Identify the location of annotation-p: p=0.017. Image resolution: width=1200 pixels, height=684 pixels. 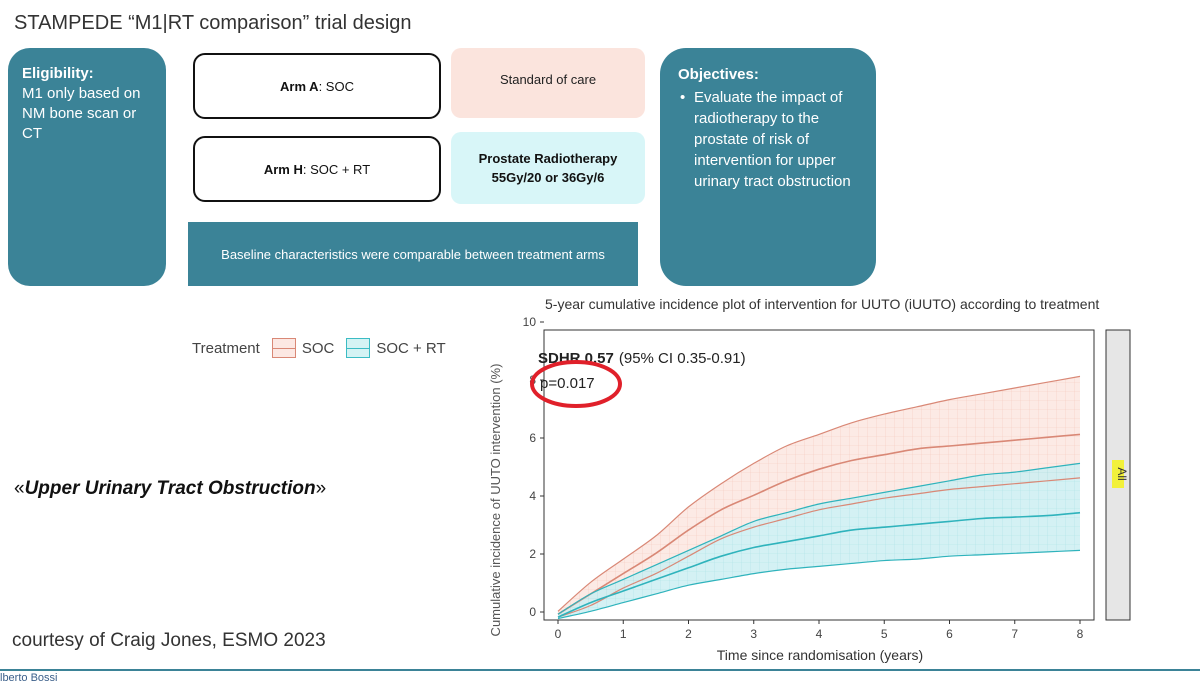
(567, 383).